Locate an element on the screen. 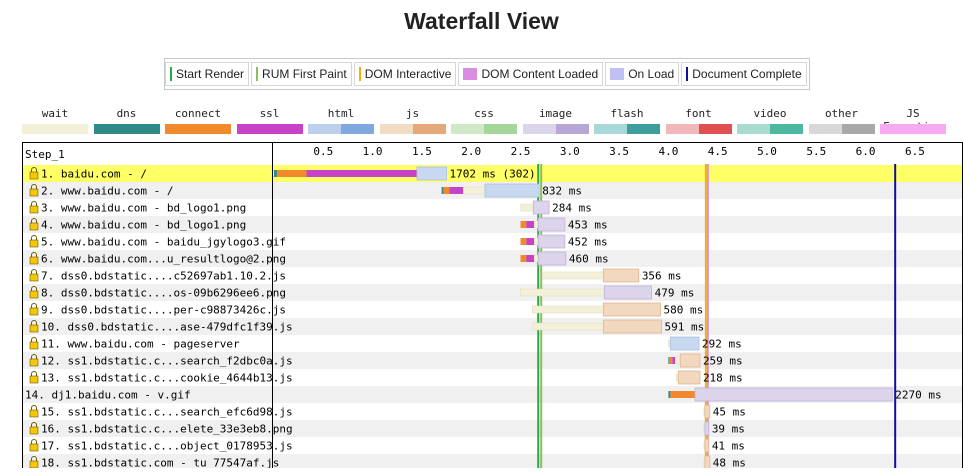 This screenshot has width=963, height=473. request-duration-label: 39 ms is located at coordinates (728, 429).